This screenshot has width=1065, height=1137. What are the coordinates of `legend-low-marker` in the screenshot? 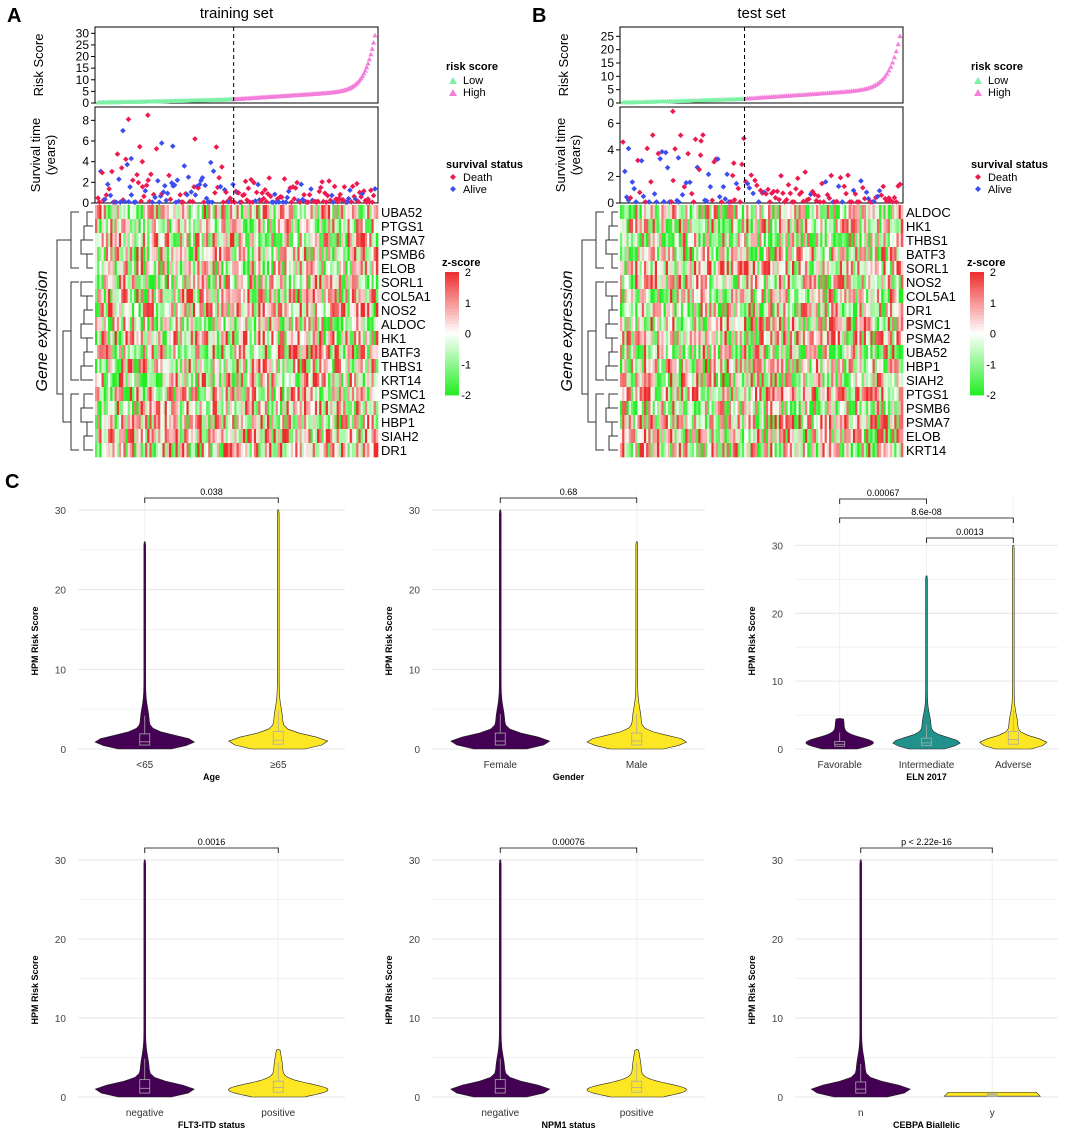 It's located at (978, 80).